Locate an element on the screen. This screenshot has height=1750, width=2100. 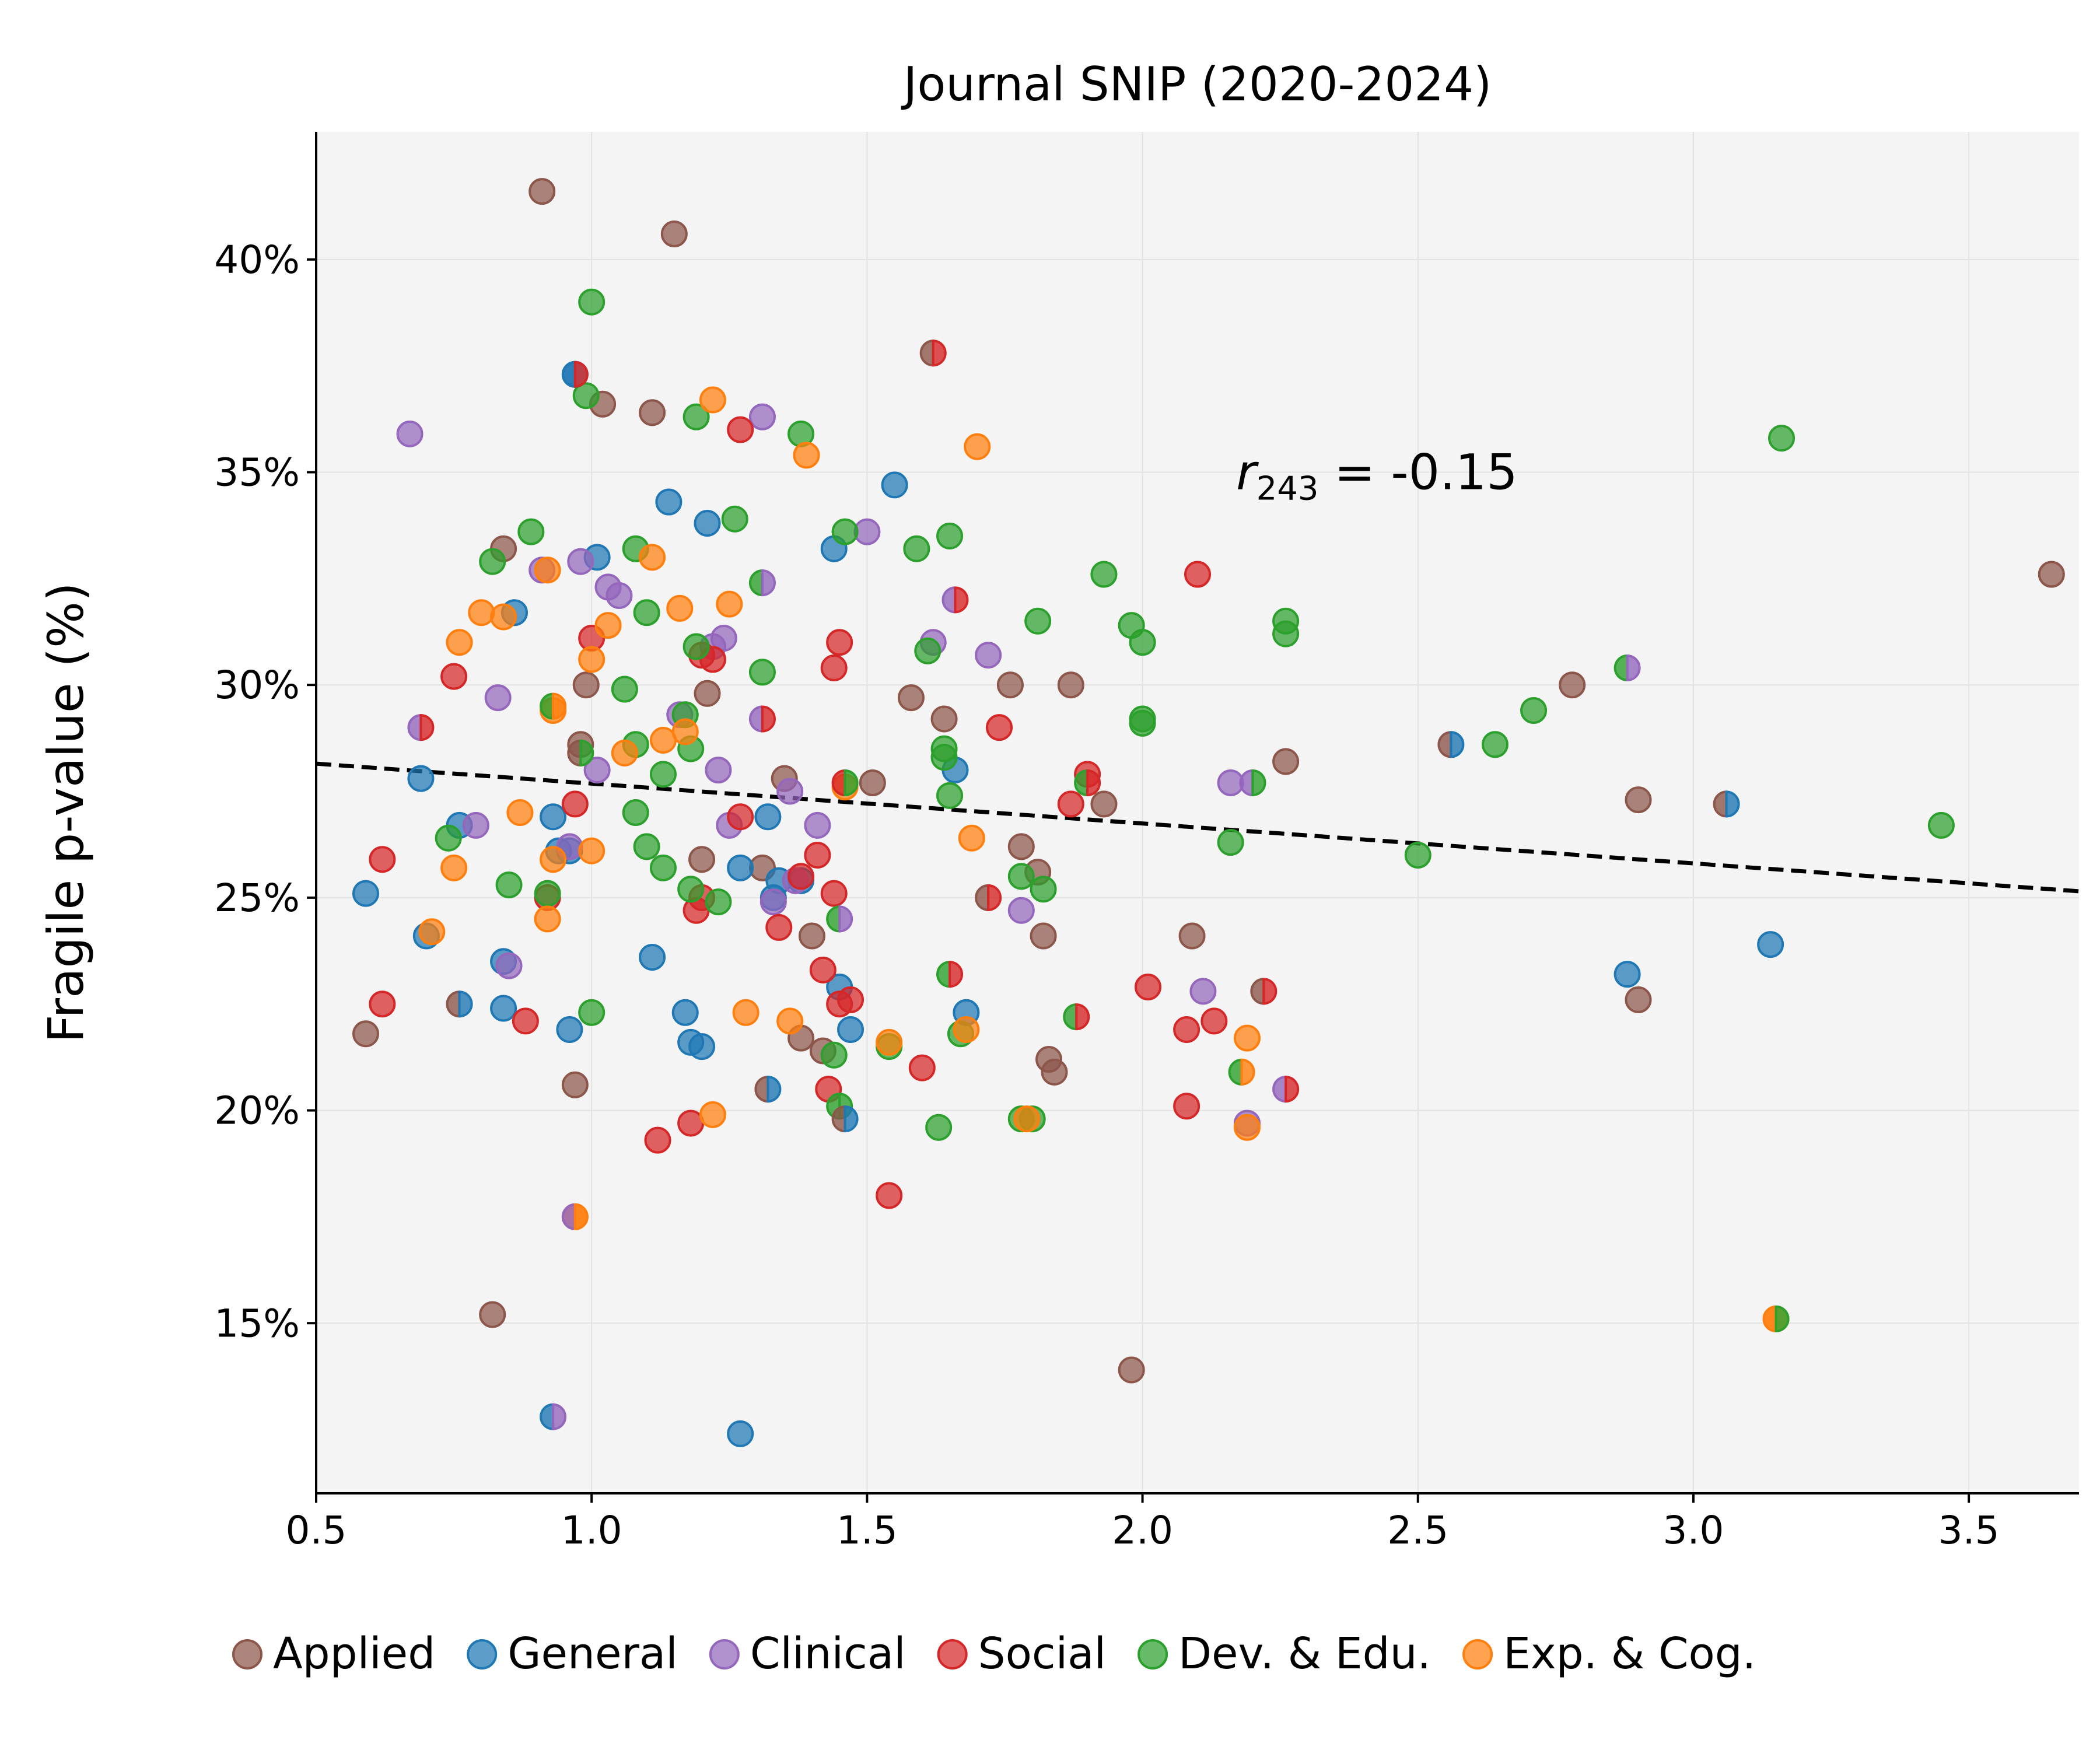
legend-label: General is located at coordinates (593, 1654).